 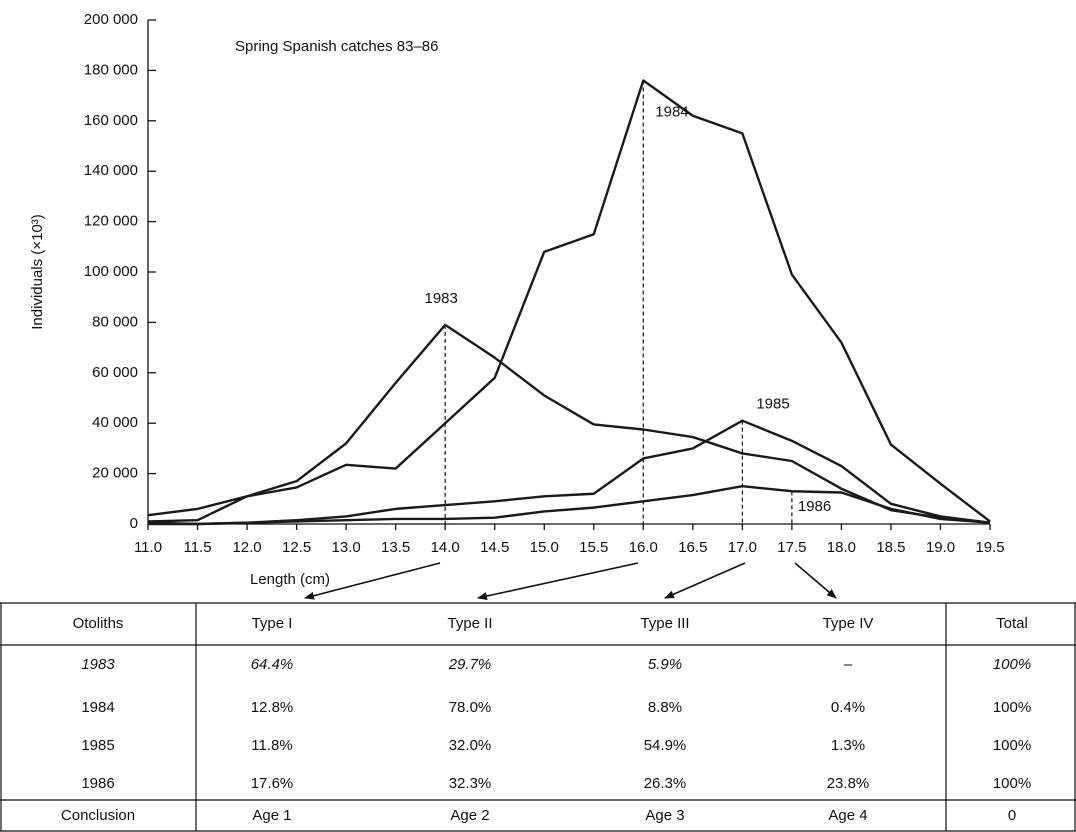 I want to click on table-header: Total, so click(x=1012, y=623).